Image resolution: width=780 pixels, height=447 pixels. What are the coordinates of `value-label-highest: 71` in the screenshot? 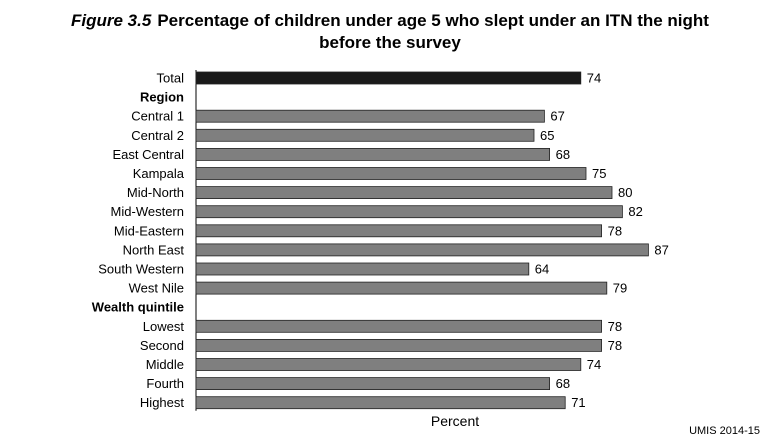 It's located at (578, 402).